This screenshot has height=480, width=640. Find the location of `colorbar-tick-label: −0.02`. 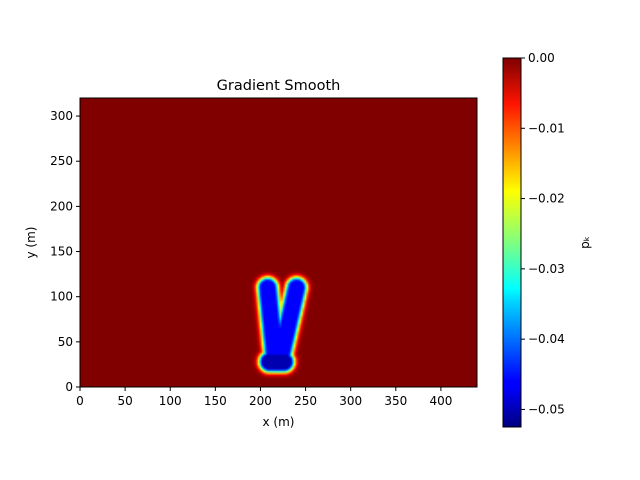

colorbar-tick-label: −0.02 is located at coordinates (546, 199).